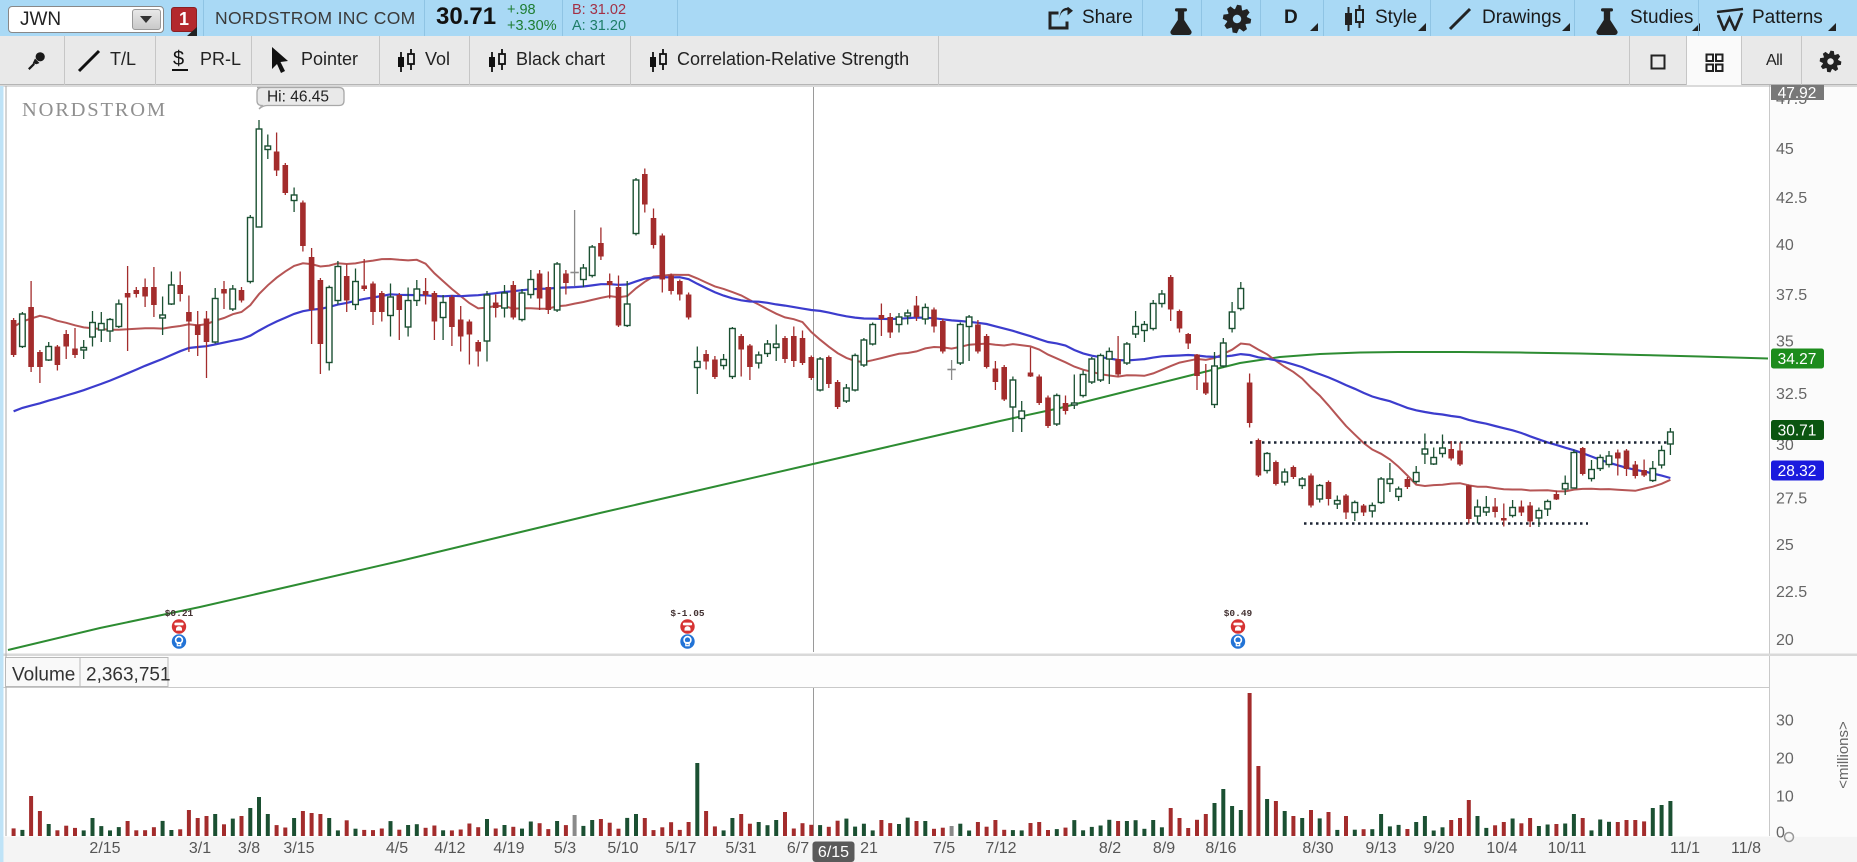 The height and width of the screenshot is (862, 1857). Describe the element at coordinates (249, 848) in the screenshot. I see `svg-text: 3/8` at that location.